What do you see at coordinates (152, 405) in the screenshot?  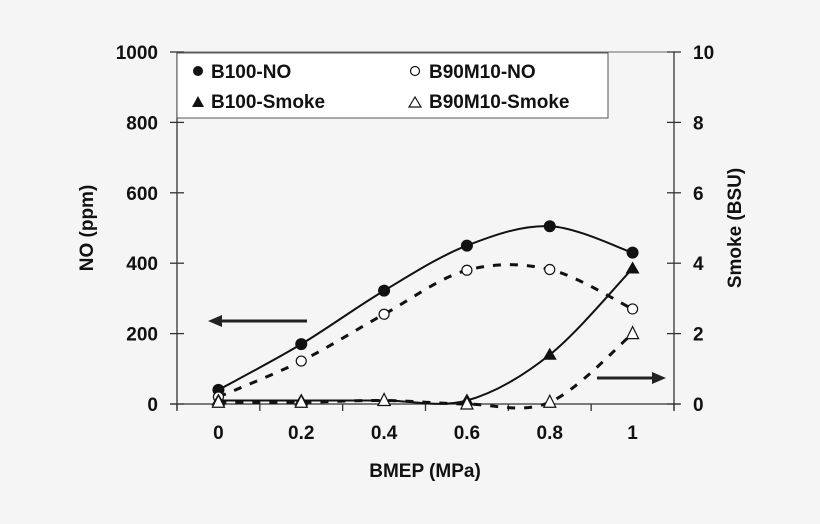 I see `y-tick-label: 0` at bounding box center [152, 405].